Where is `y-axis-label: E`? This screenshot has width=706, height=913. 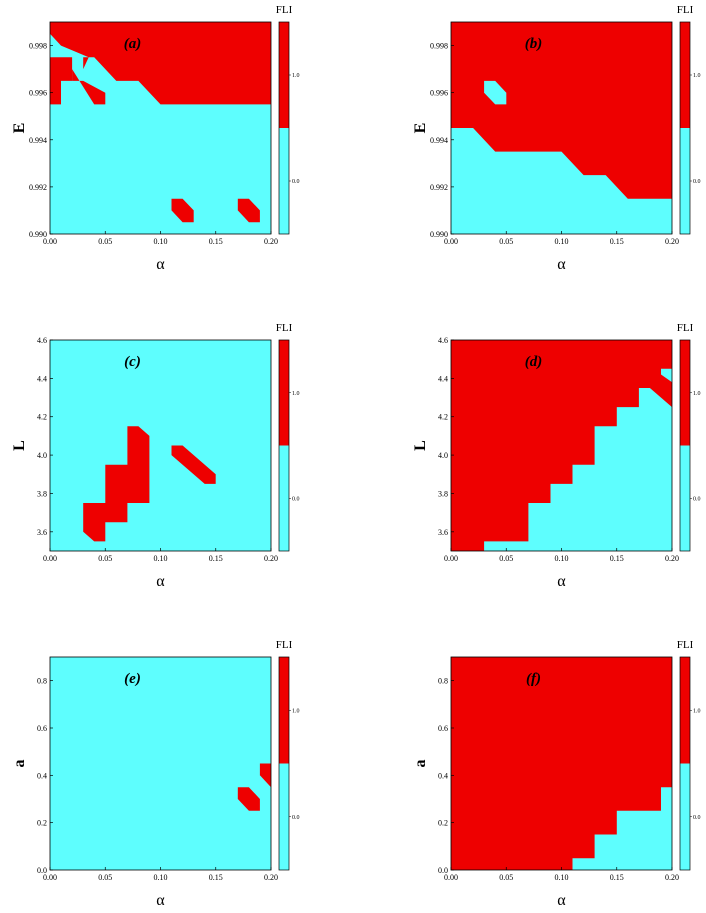 y-axis-label: E is located at coordinates (19, 128).